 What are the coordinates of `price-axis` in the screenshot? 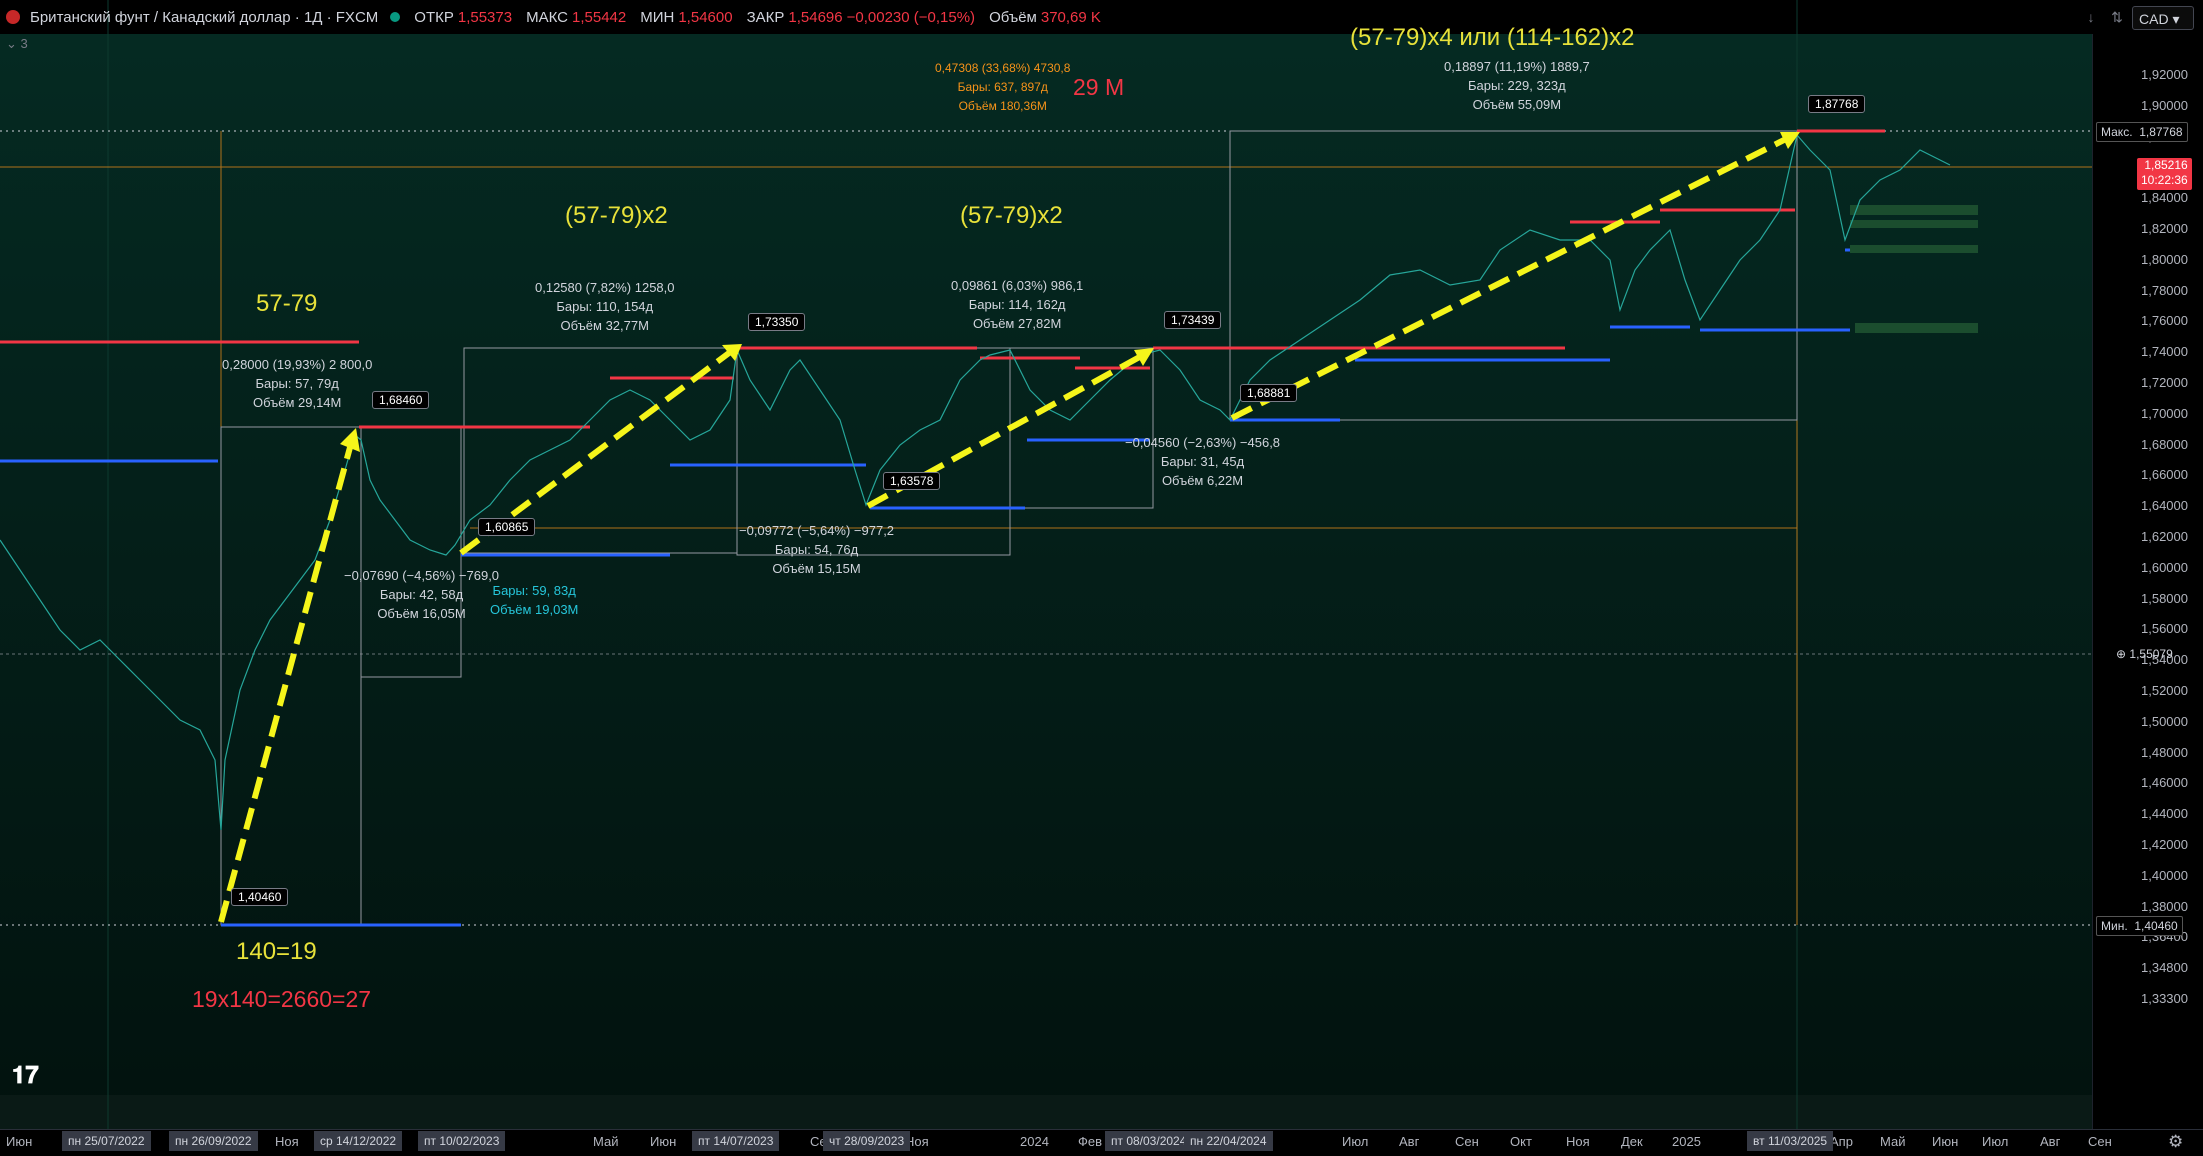 It's located at (2147, 581).